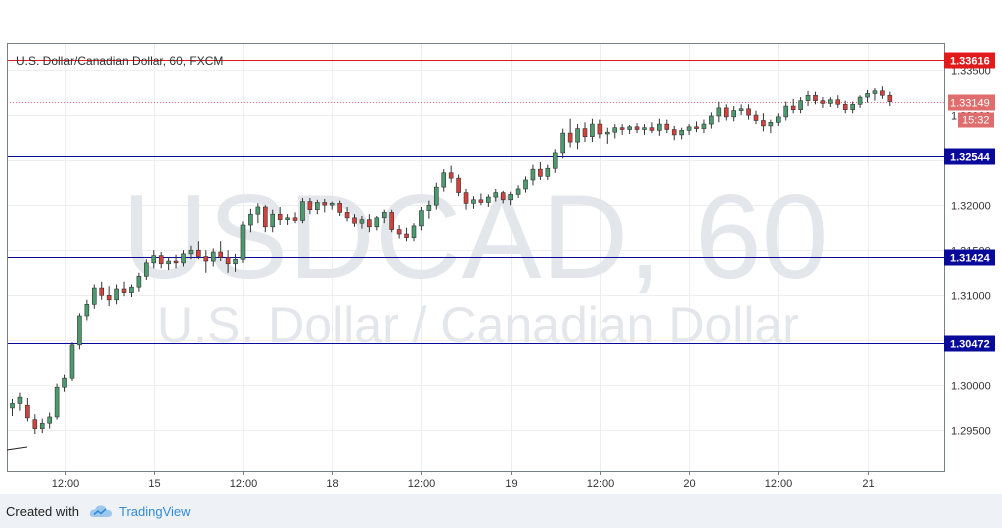 The height and width of the screenshot is (528, 1002). What do you see at coordinates (42, 511) in the screenshot?
I see `created-with-label: Created with` at bounding box center [42, 511].